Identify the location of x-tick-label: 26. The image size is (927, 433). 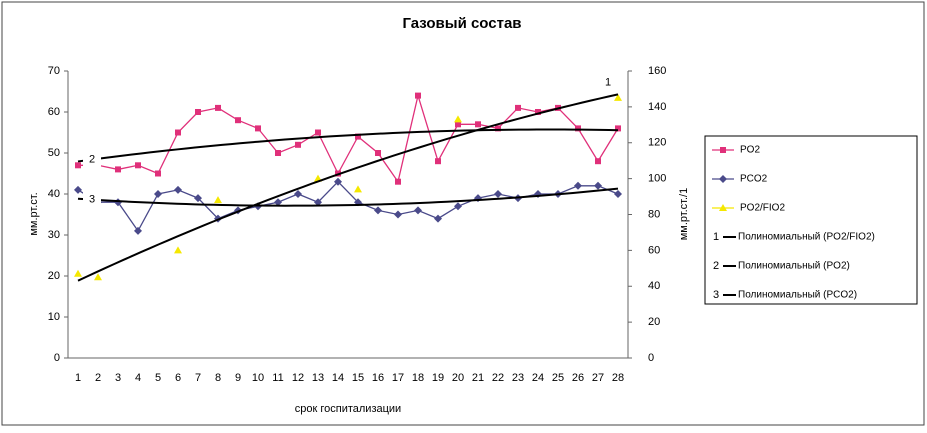
(578, 378).